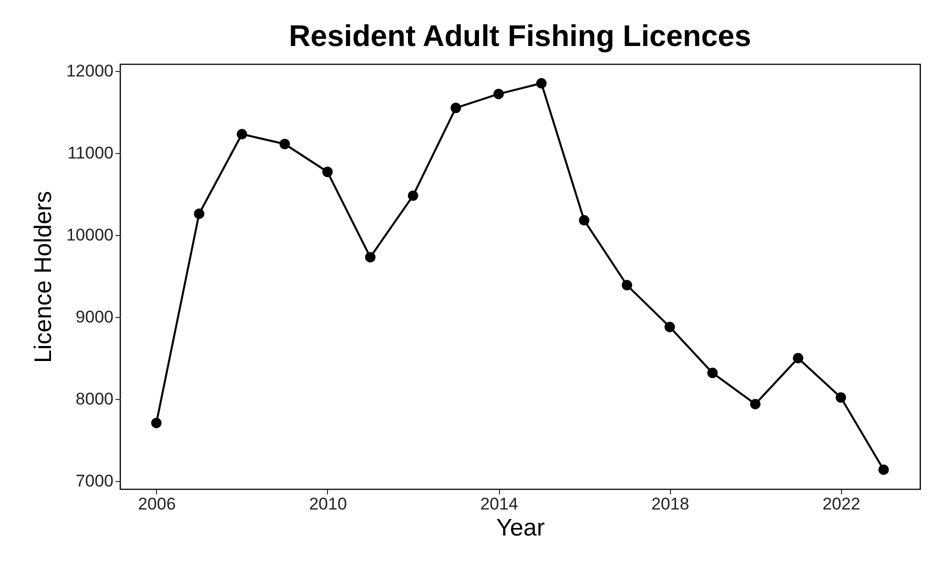 This screenshot has height=561, width=934. What do you see at coordinates (520, 36) in the screenshot?
I see `chart-title: Resident Adult Fishing Licences` at bounding box center [520, 36].